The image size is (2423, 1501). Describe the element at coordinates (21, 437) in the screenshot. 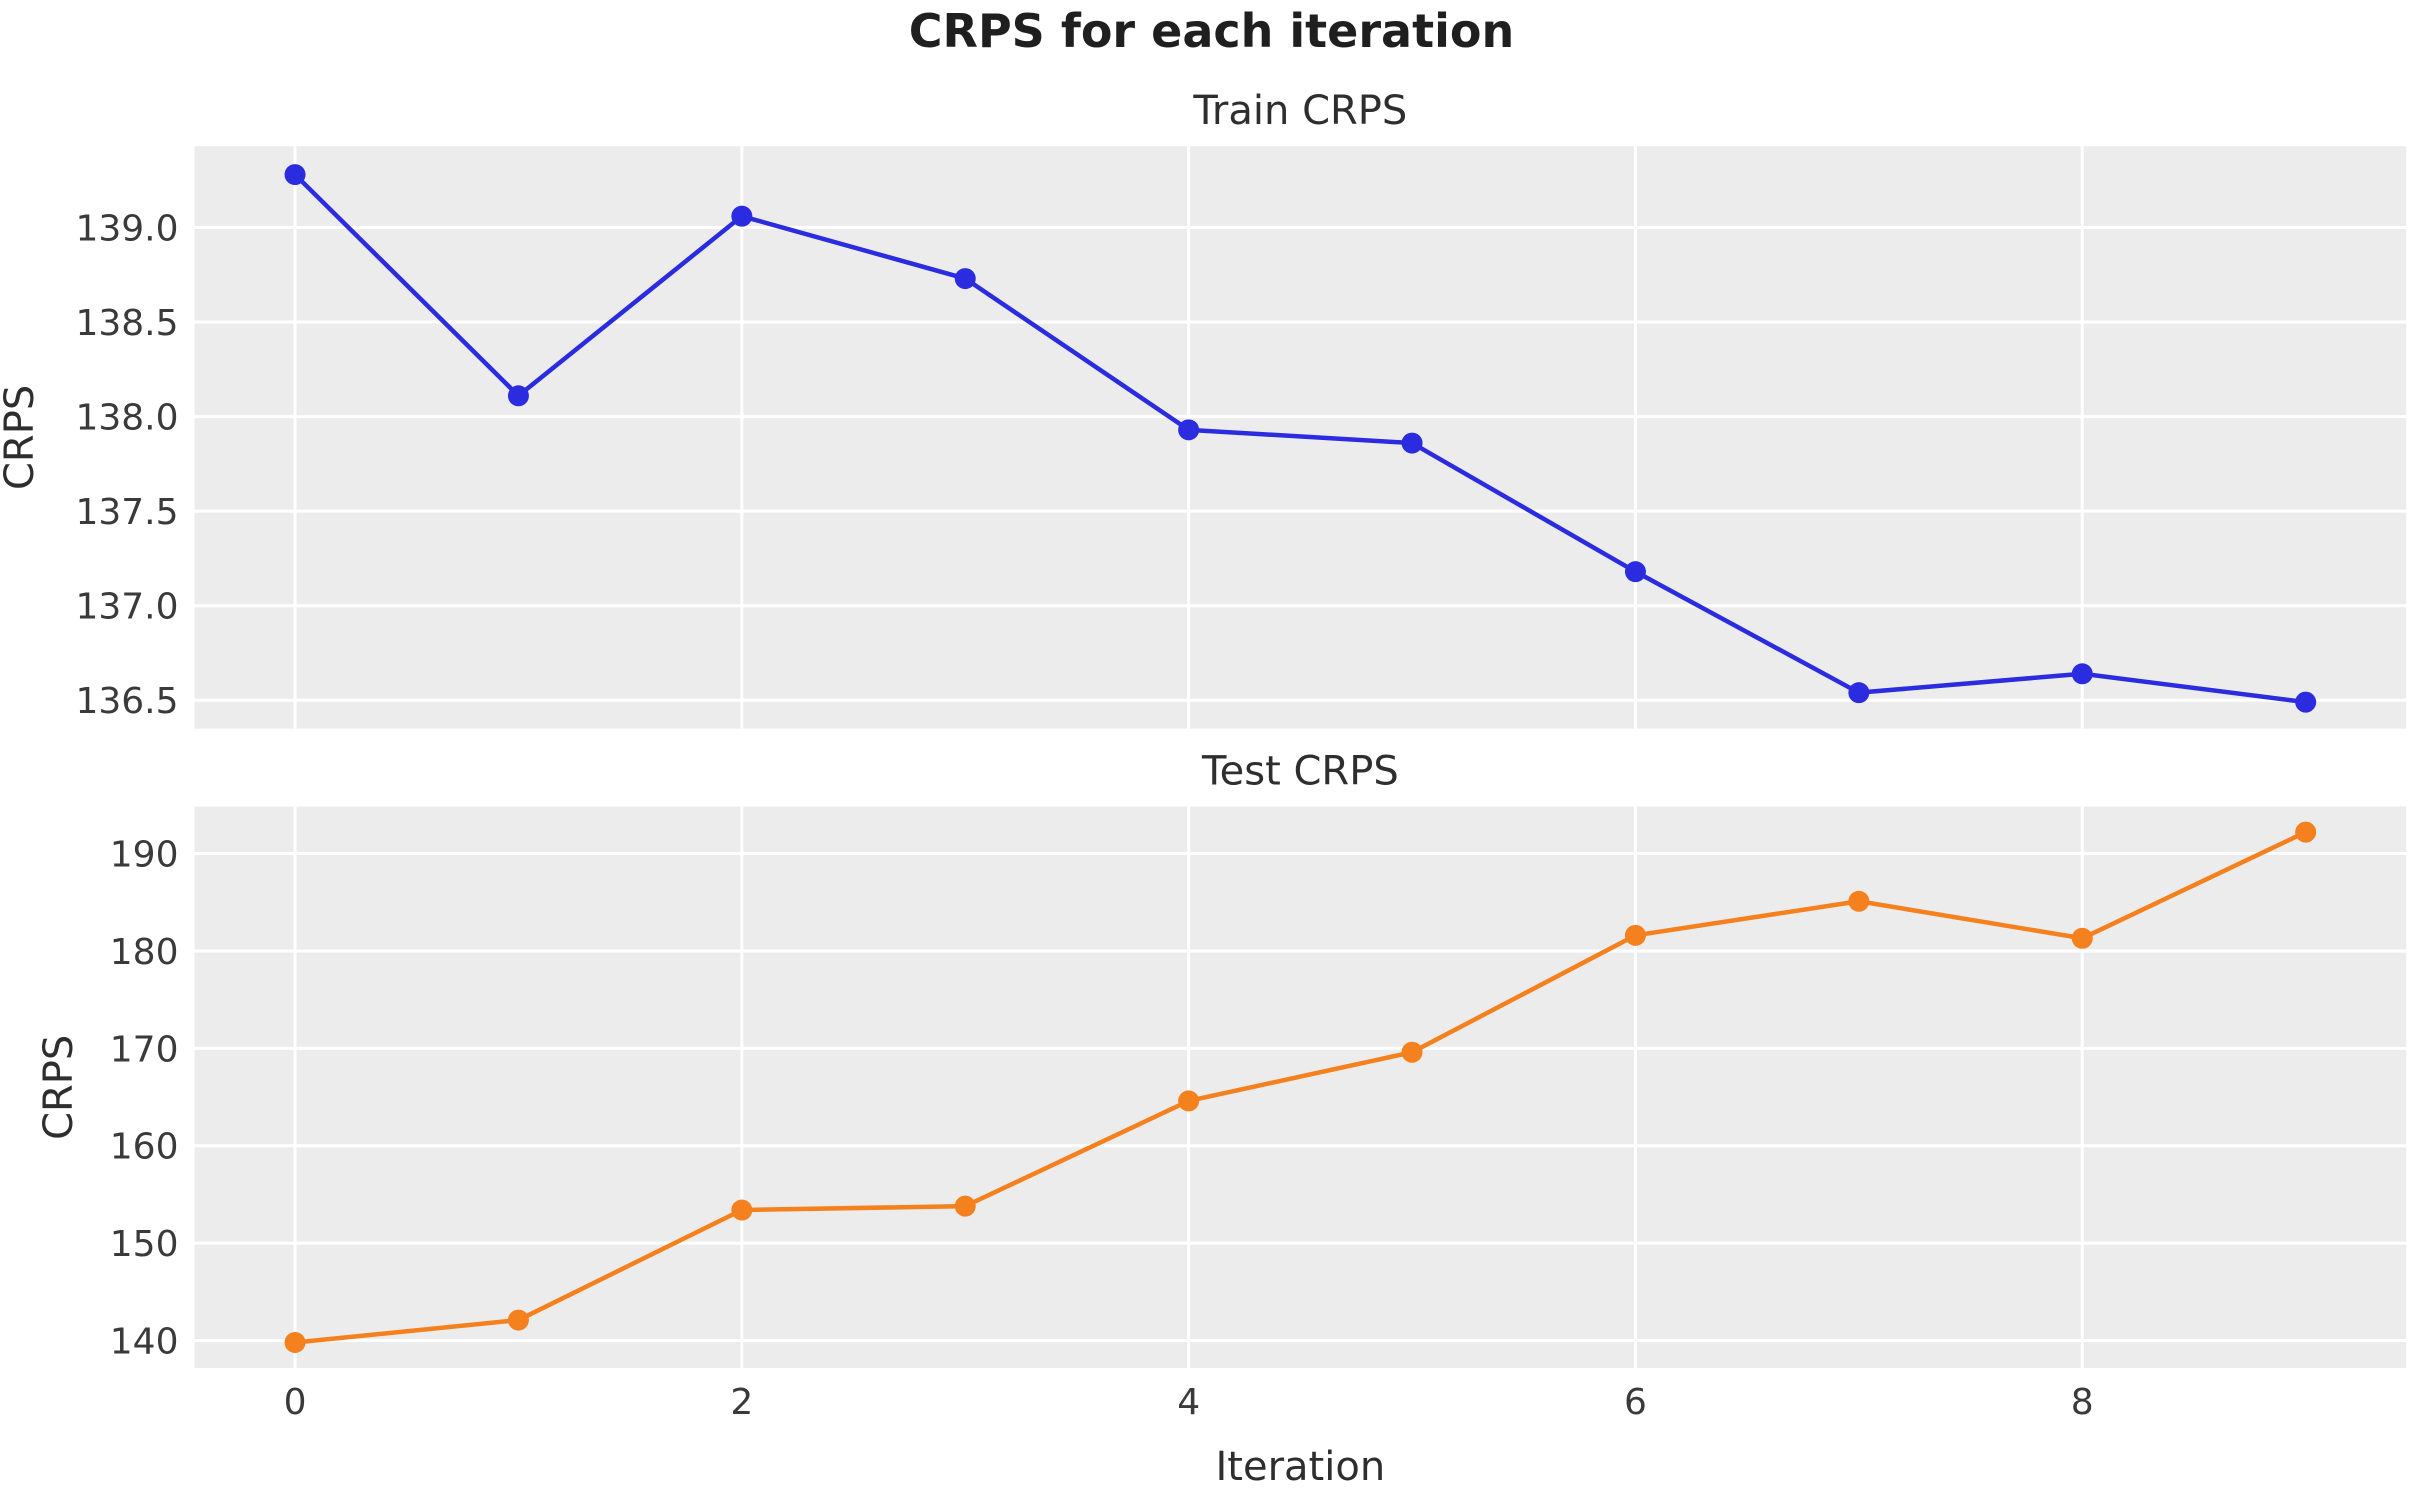

I see `train-ylabel: CRPS` at that location.